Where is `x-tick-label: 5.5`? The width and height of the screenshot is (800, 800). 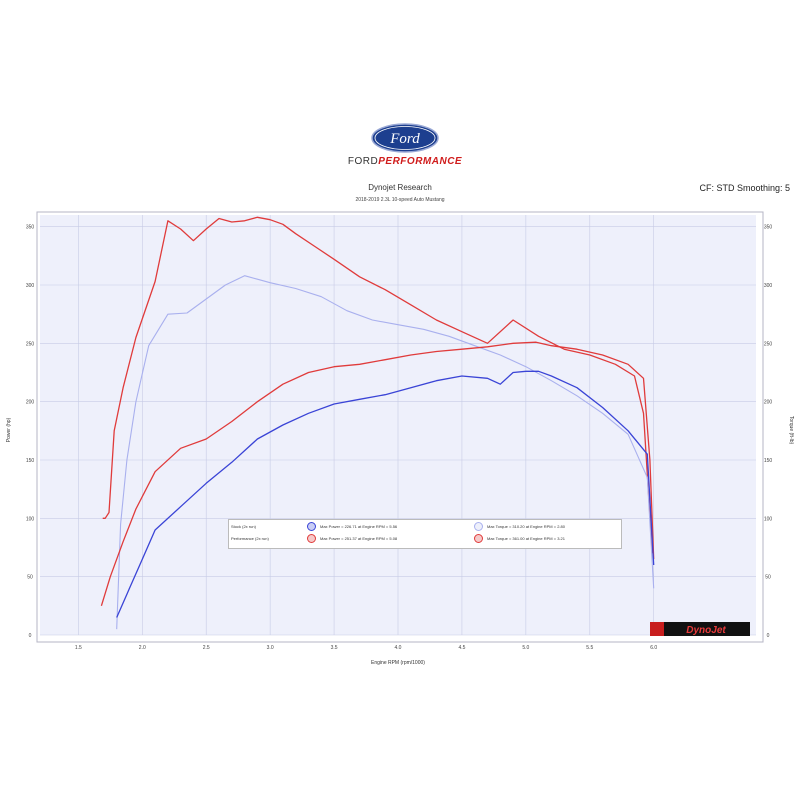 x-tick-label: 5.5 is located at coordinates (589, 648).